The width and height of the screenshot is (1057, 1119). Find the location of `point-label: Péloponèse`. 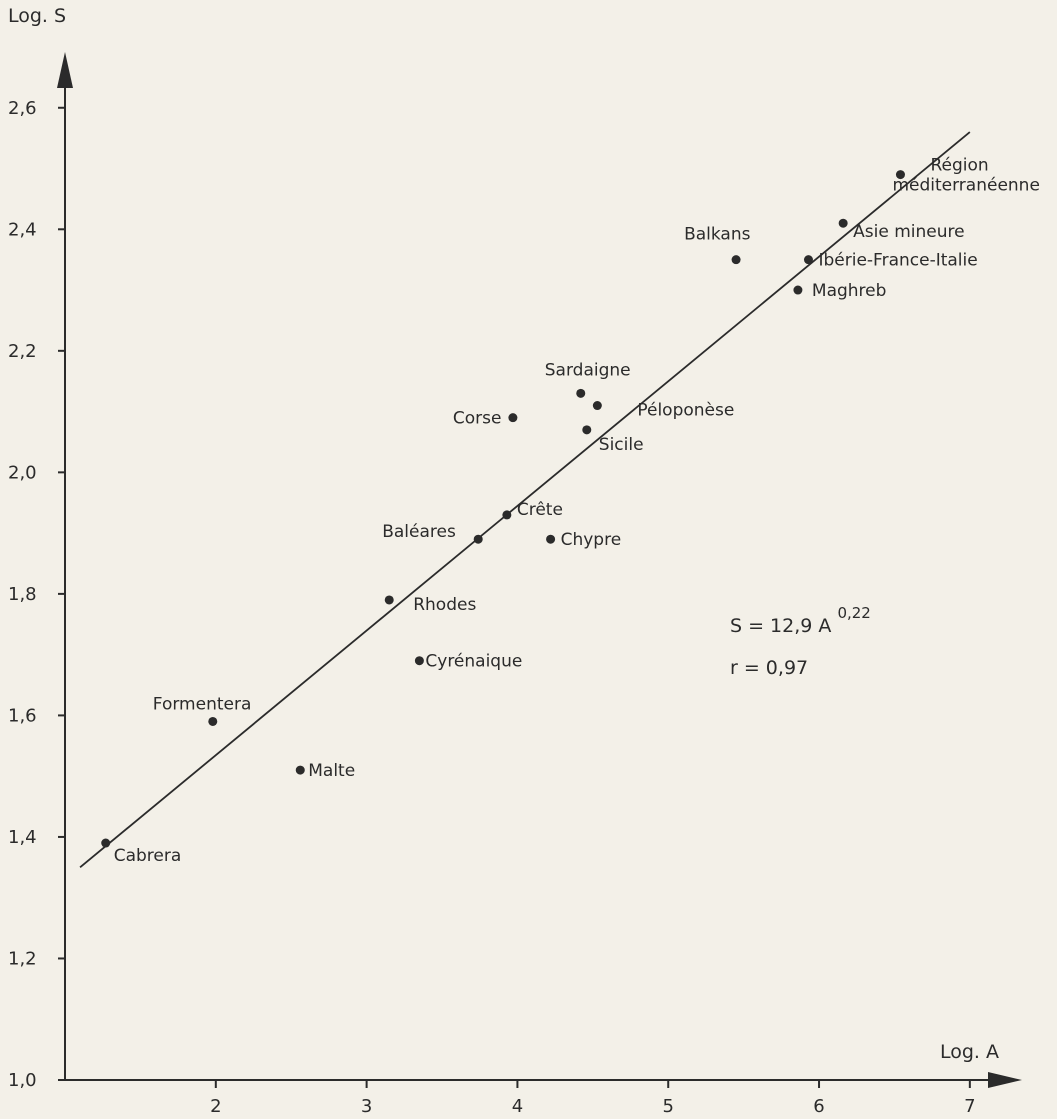

point-label: Péloponèse is located at coordinates (685, 411).